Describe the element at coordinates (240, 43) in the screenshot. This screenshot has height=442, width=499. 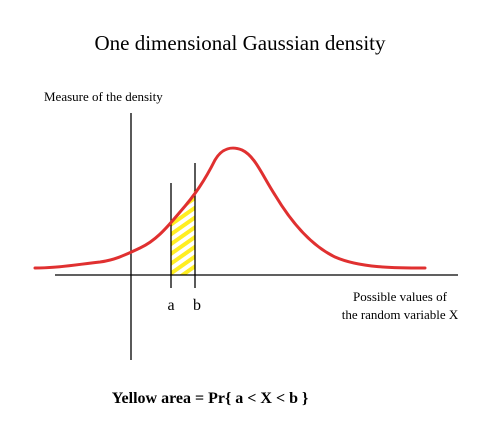
I see `title: One dimensional Gaussian density` at that location.